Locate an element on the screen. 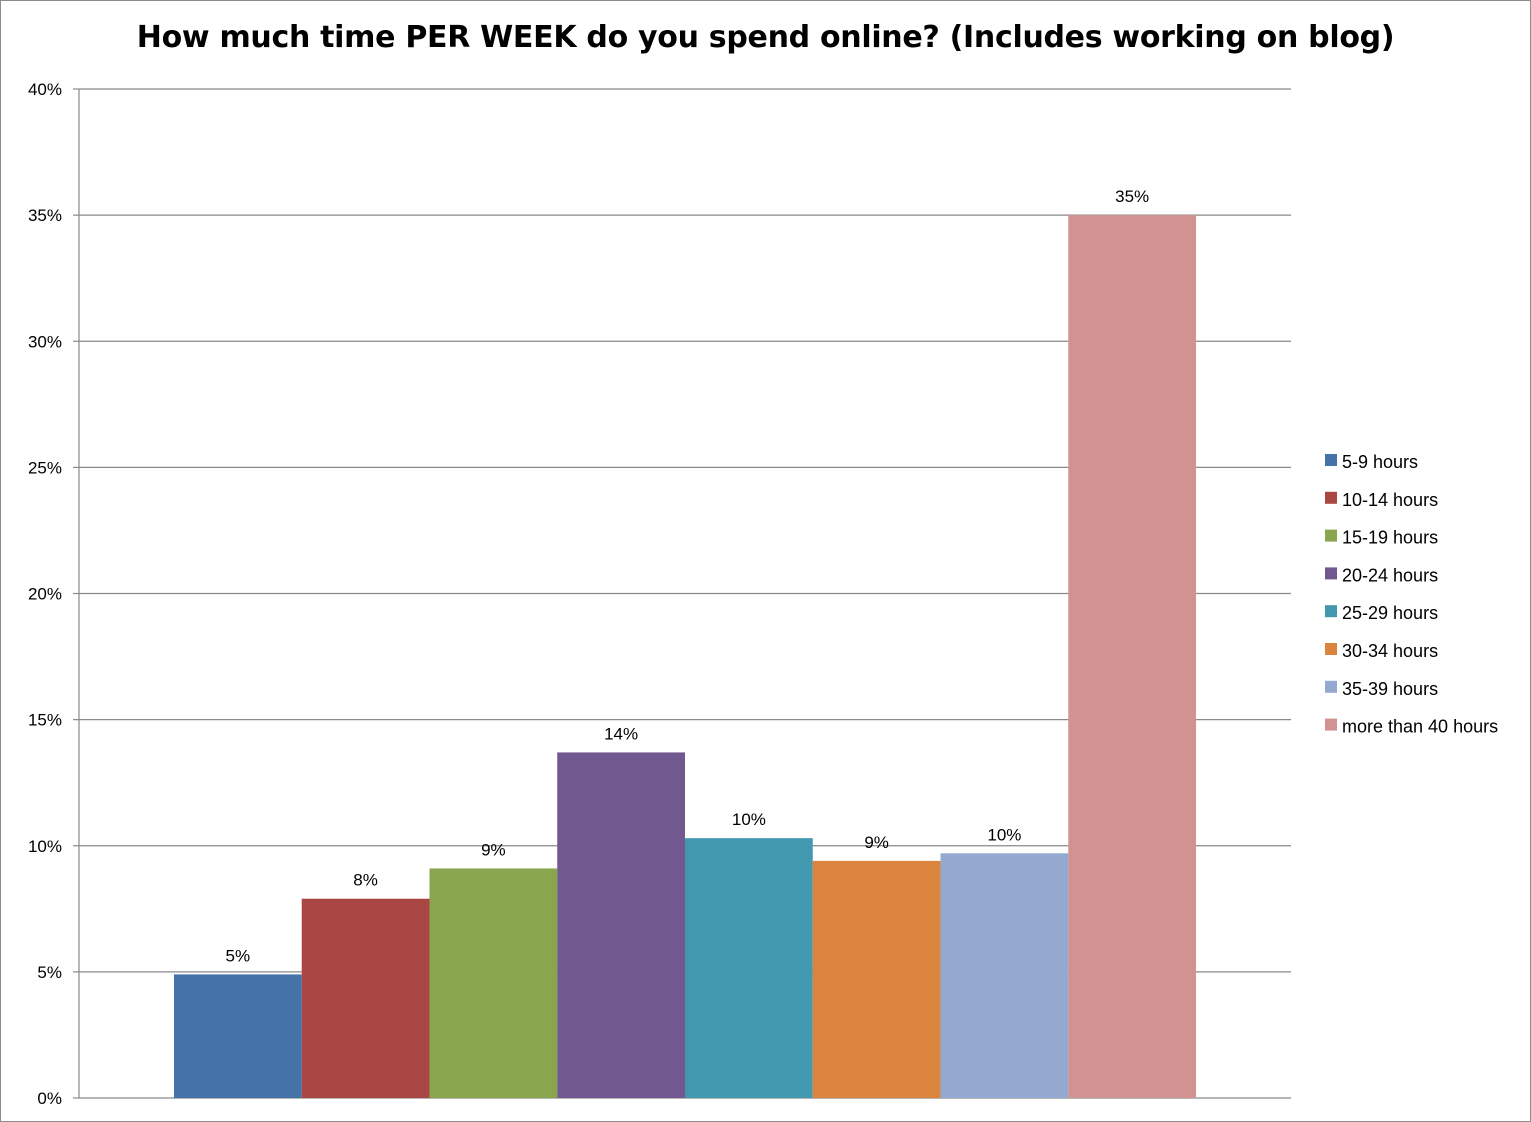 This screenshot has height=1122, width=1531. legend-item: 30-34 hours is located at coordinates (1381, 651).